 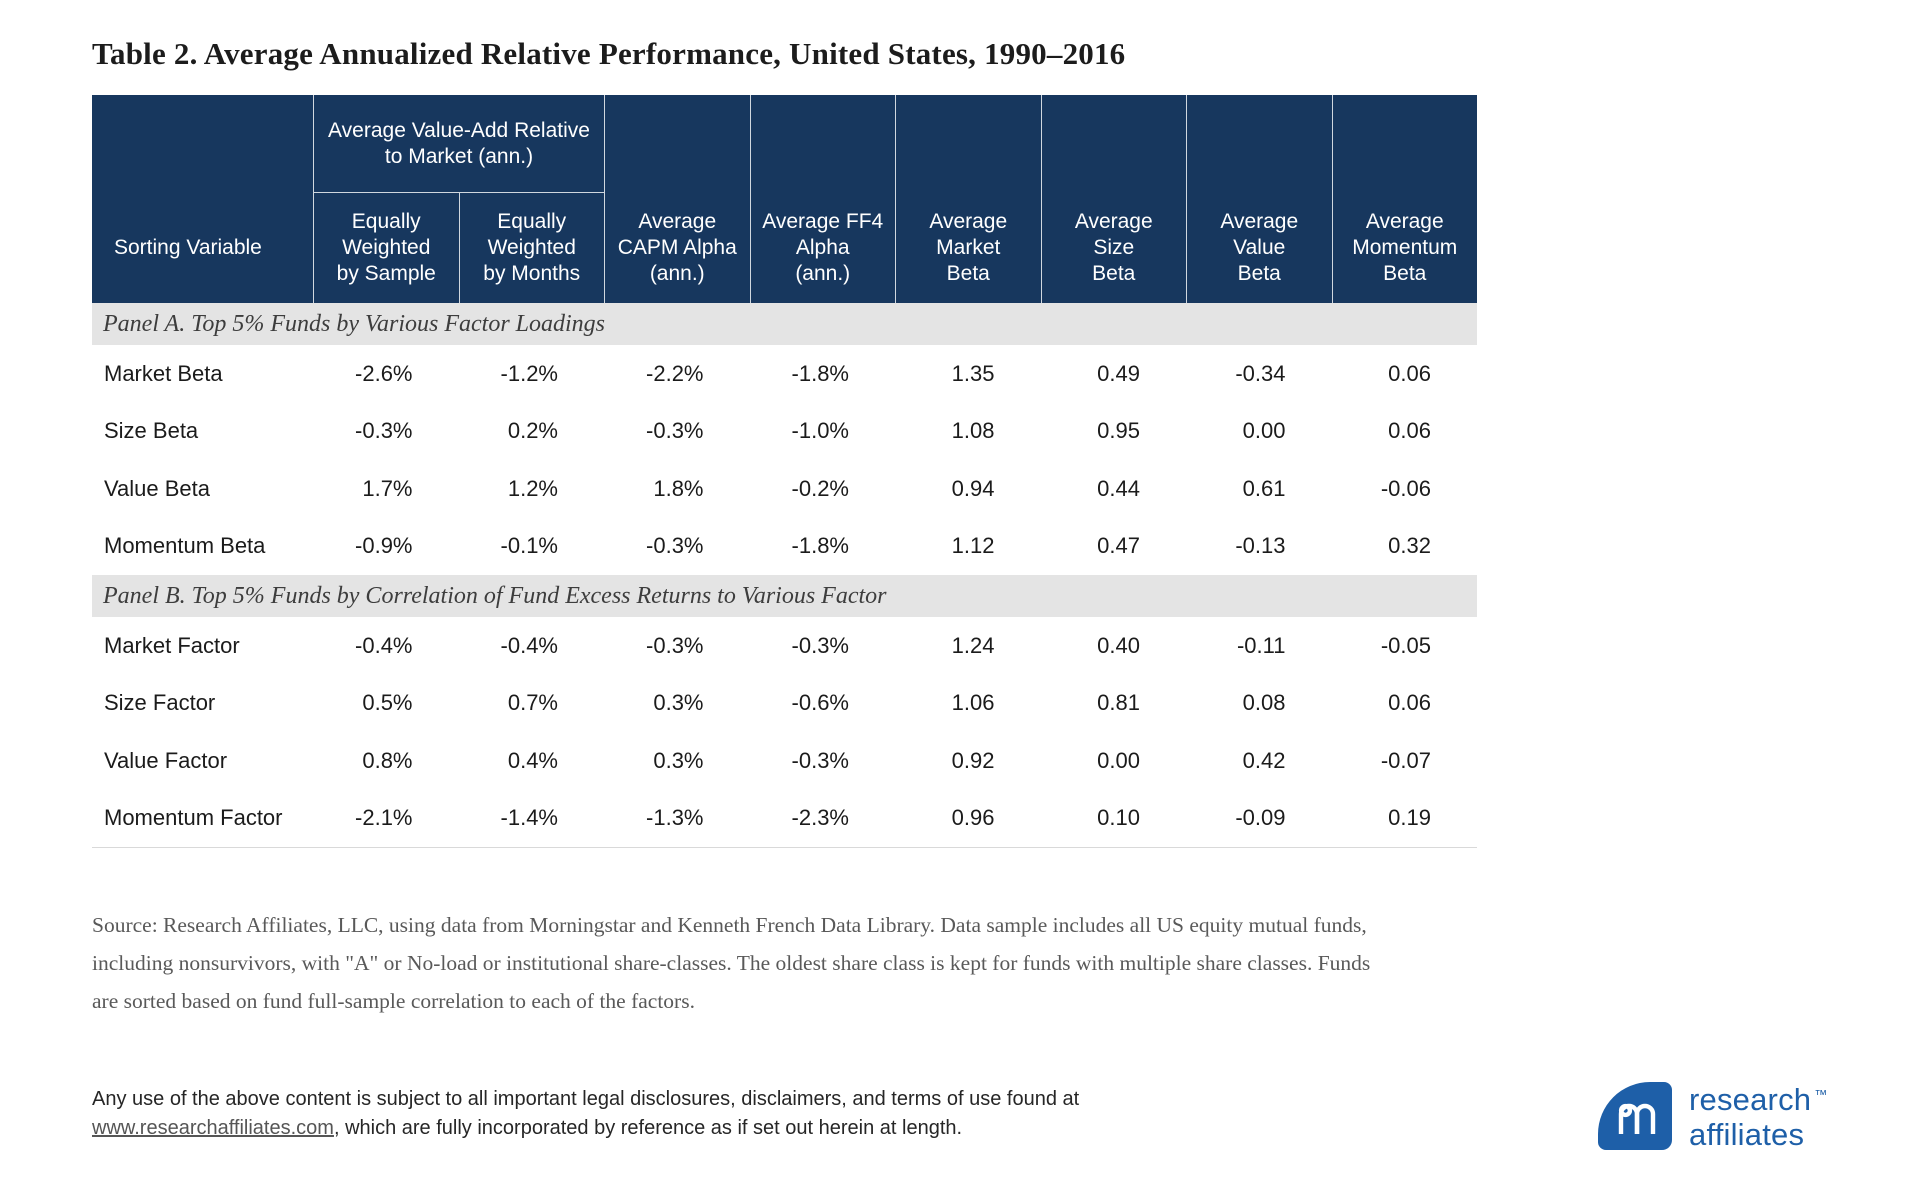 I want to click on research-affiliates-logo-mark, so click(x=1635, y=1116).